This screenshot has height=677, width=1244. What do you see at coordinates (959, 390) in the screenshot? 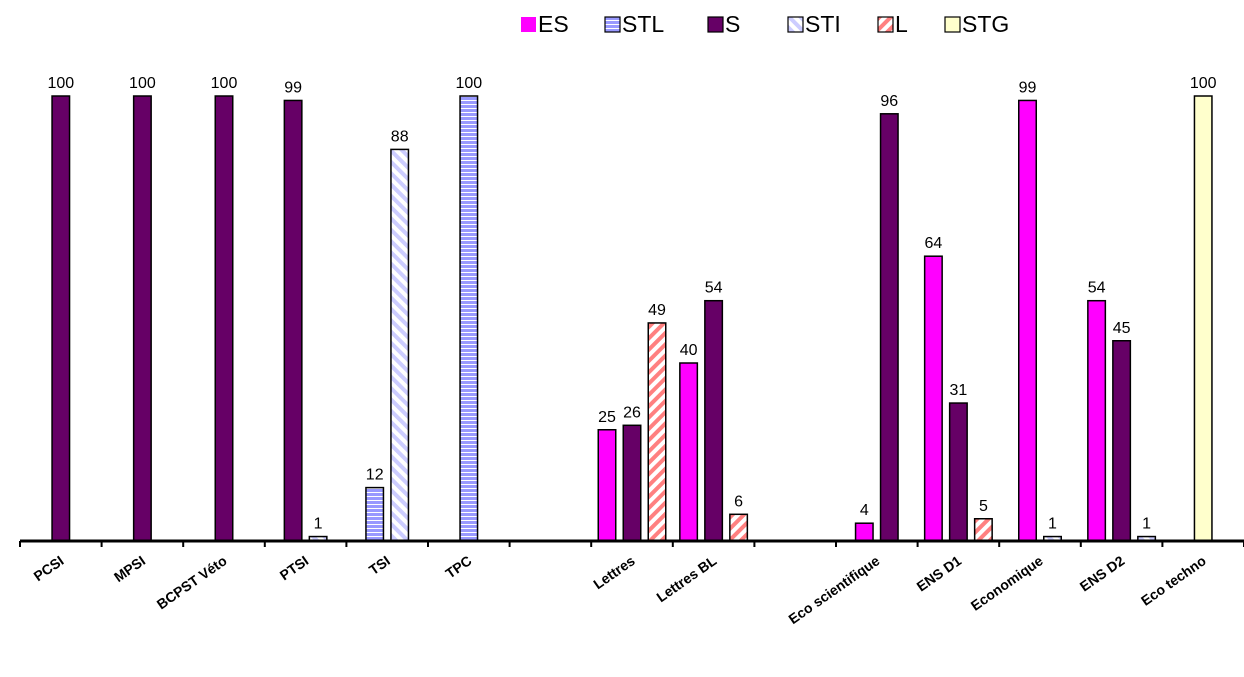
I see `data-label: 31` at bounding box center [959, 390].